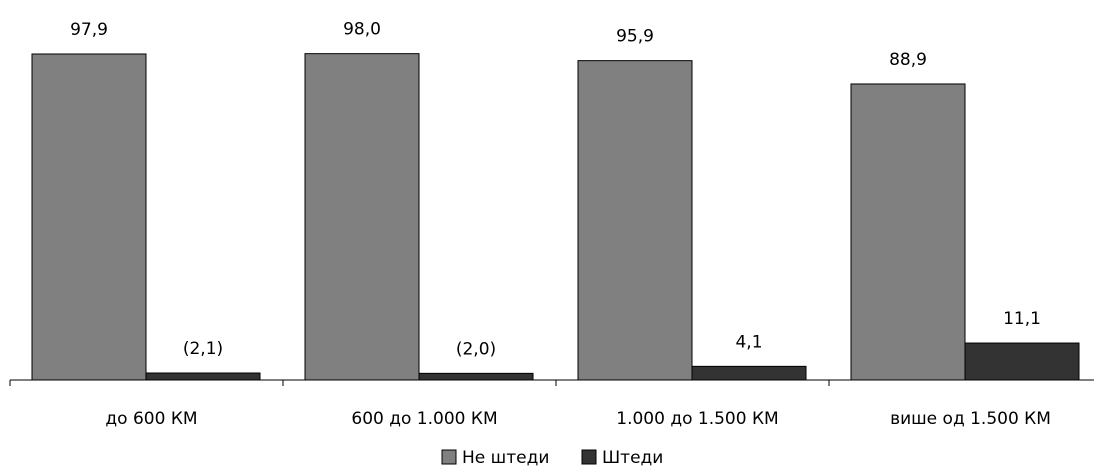 The width and height of the screenshot is (1094, 469). What do you see at coordinates (632, 458) in the screenshot?
I see `legend-label-shtedi: Штеди` at bounding box center [632, 458].